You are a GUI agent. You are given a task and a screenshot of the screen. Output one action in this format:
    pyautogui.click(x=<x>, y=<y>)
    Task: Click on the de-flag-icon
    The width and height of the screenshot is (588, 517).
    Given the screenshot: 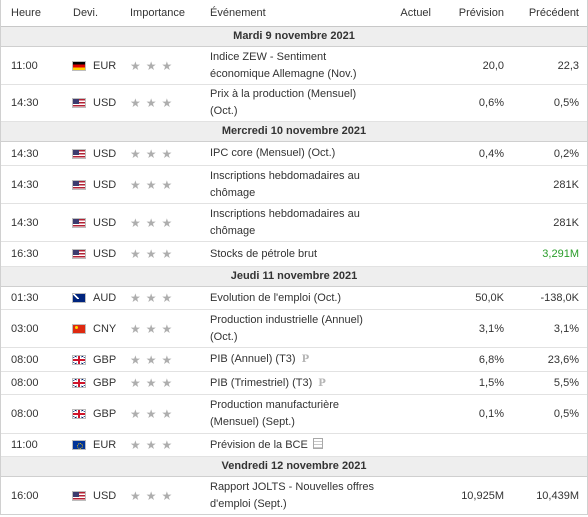 What is the action you would take?
    pyautogui.click(x=79, y=65)
    